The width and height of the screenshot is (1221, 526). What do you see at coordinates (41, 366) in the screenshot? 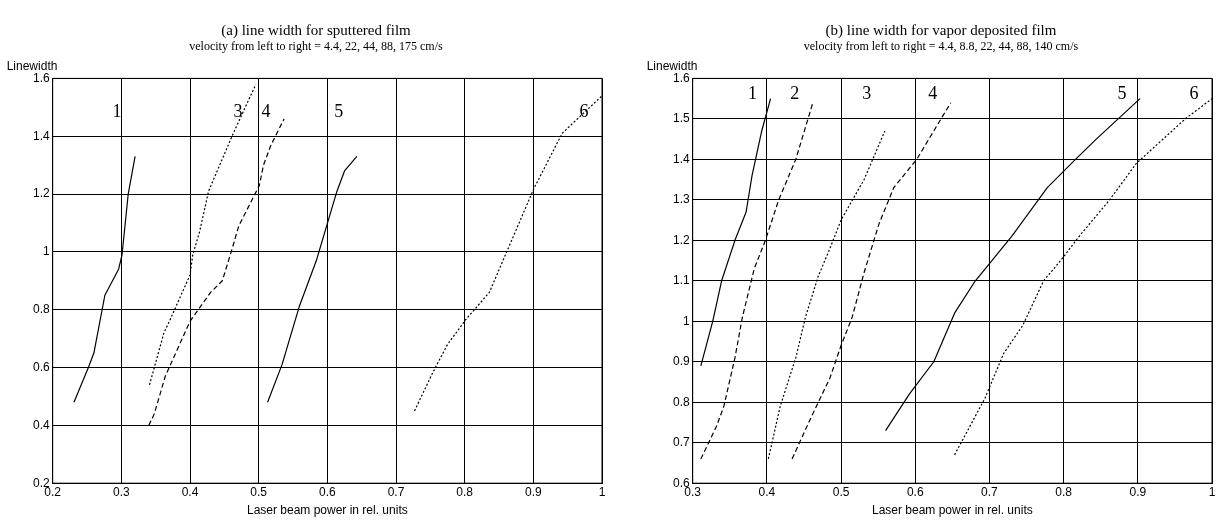
I see `y-tick-label: 0.6` at bounding box center [41, 366].